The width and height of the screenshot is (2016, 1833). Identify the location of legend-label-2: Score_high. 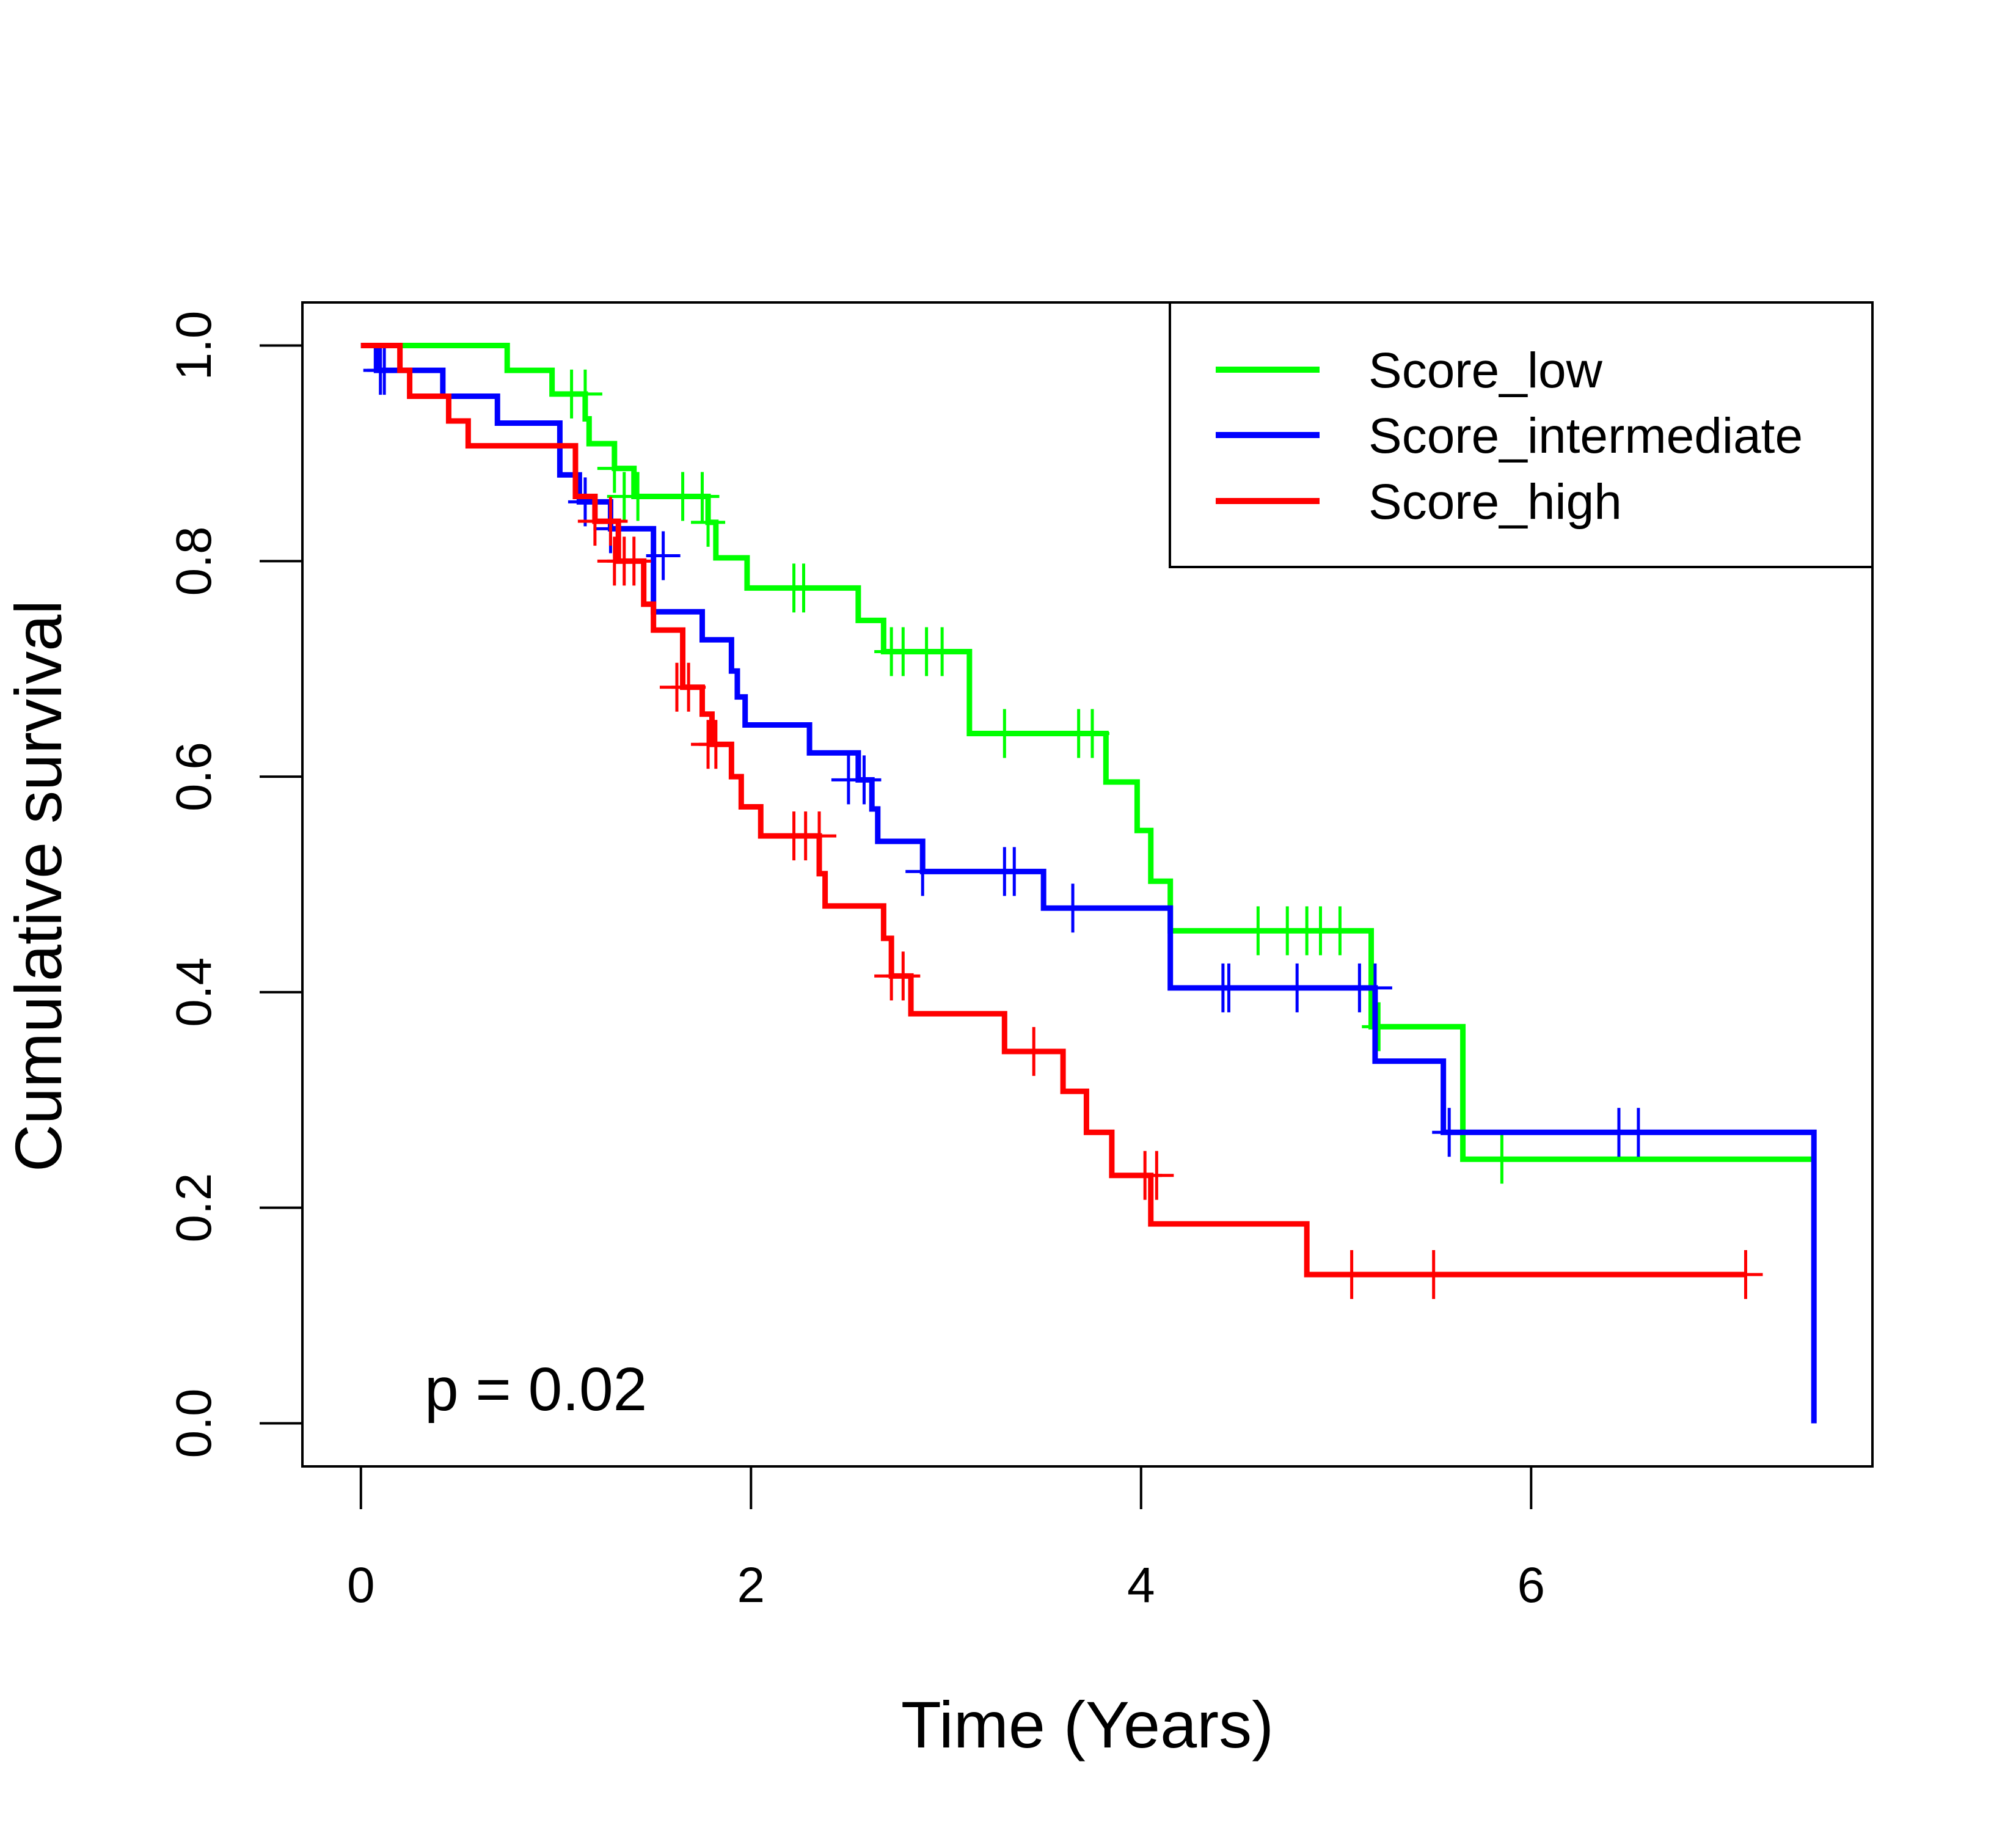
(1495, 502).